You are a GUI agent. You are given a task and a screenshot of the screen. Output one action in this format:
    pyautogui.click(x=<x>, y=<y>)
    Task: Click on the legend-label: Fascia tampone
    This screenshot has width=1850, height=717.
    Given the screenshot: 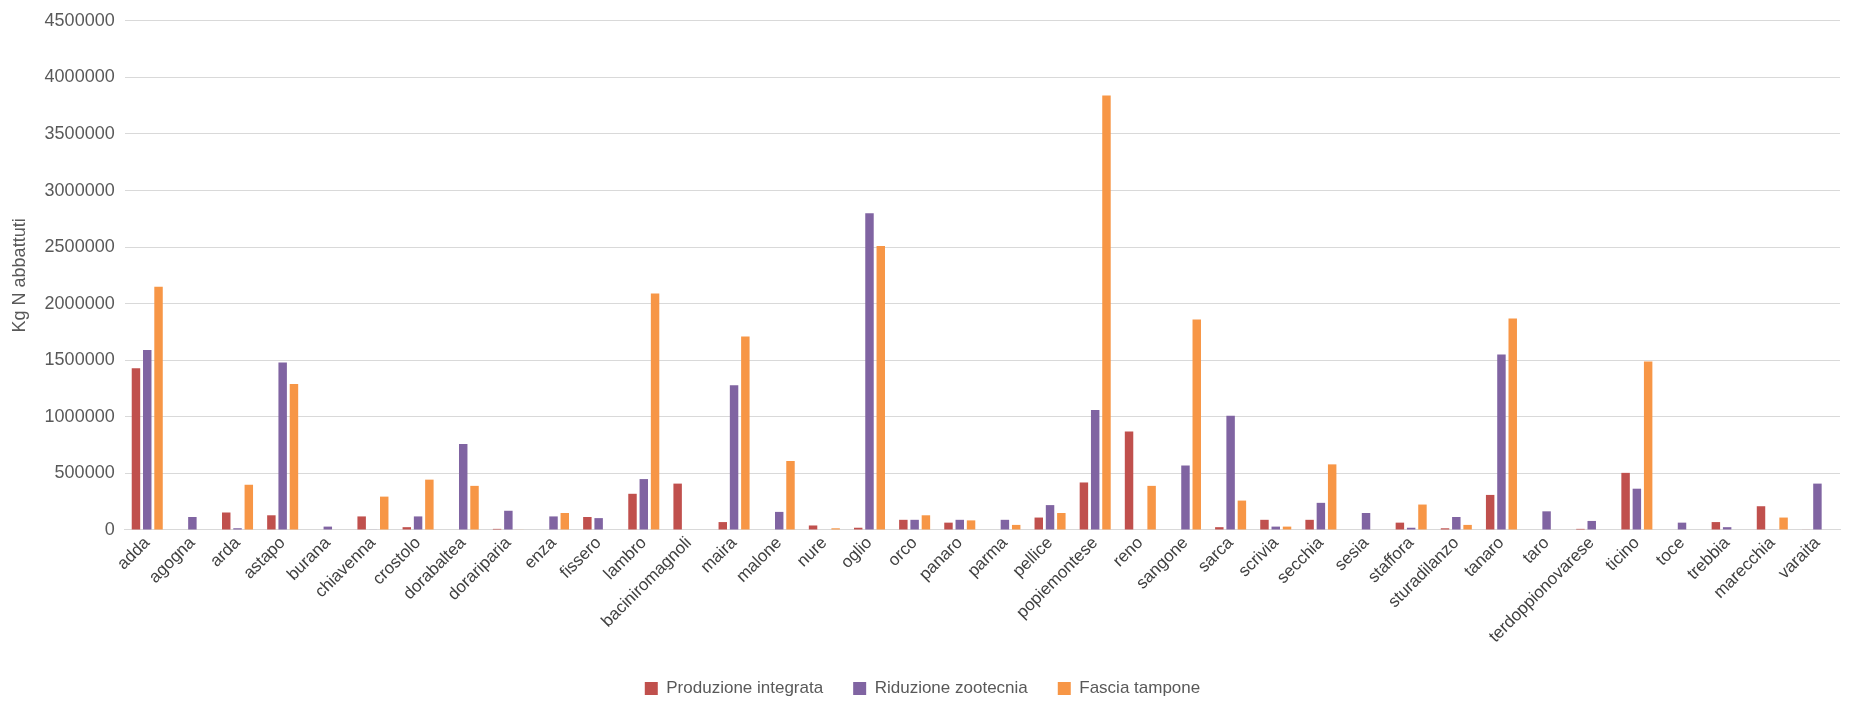 What is the action you would take?
    pyautogui.click(x=1140, y=688)
    